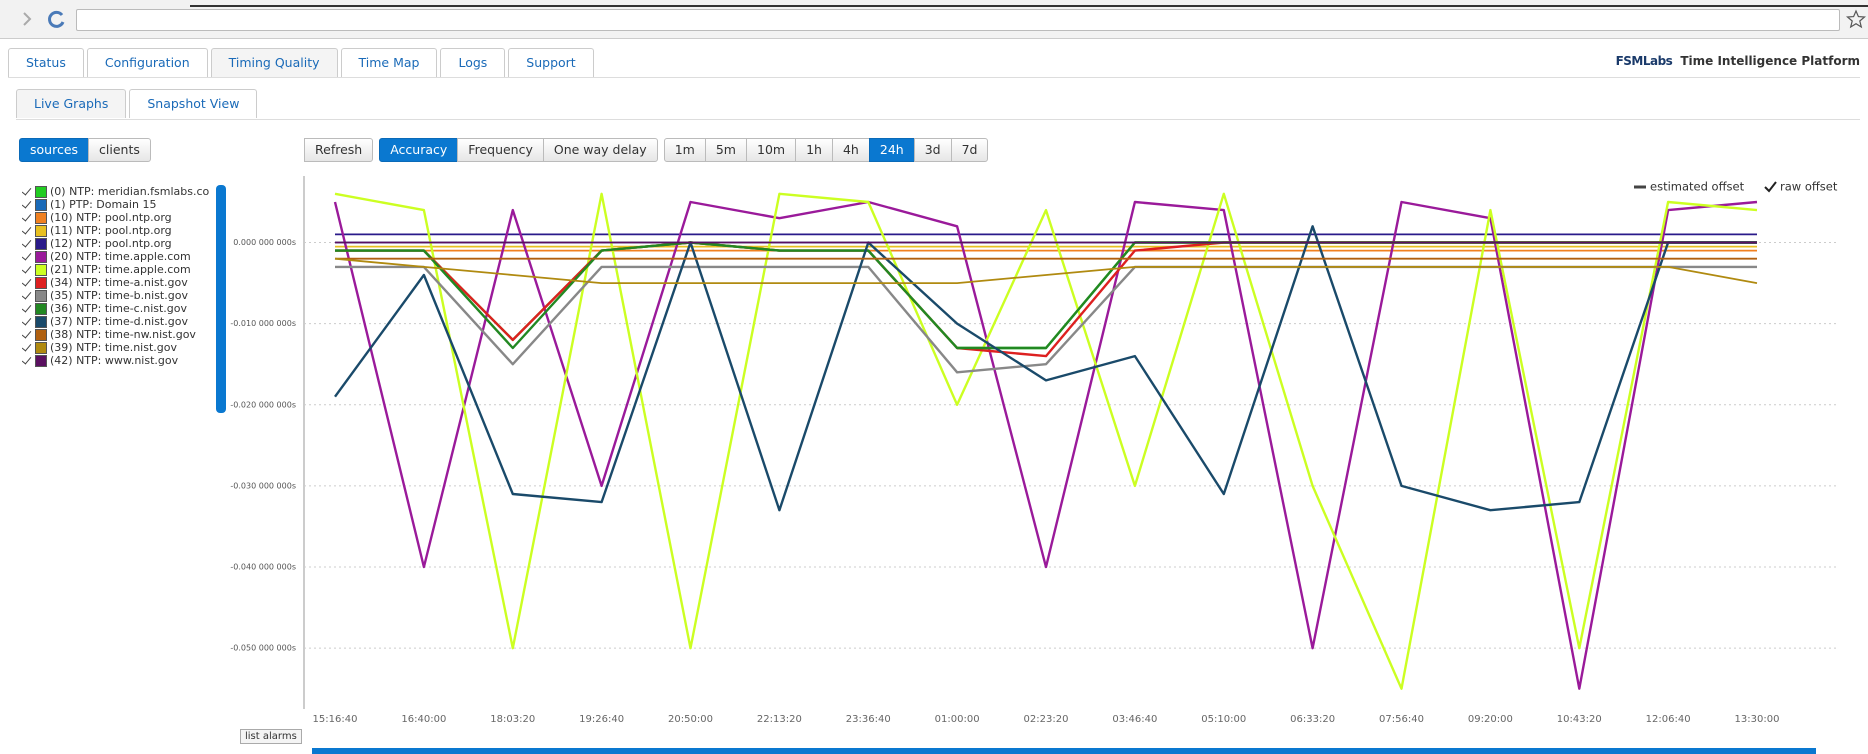 Image resolution: width=1868 pixels, height=754 pixels. What do you see at coordinates (850, 150) in the screenshot?
I see `range-button: 4h` at bounding box center [850, 150].